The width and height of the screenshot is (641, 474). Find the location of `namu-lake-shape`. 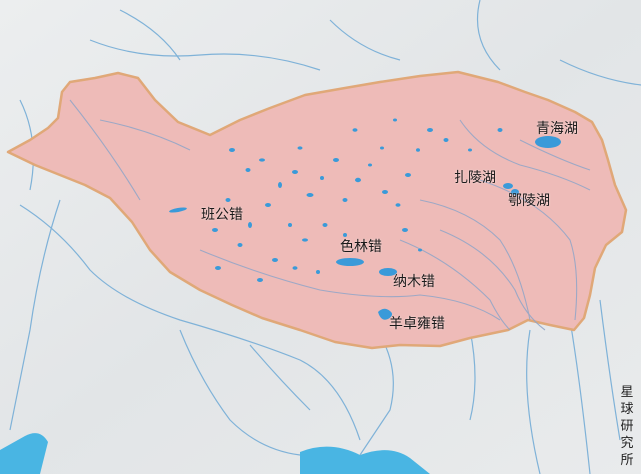

namu-lake-shape is located at coordinates (388, 272).